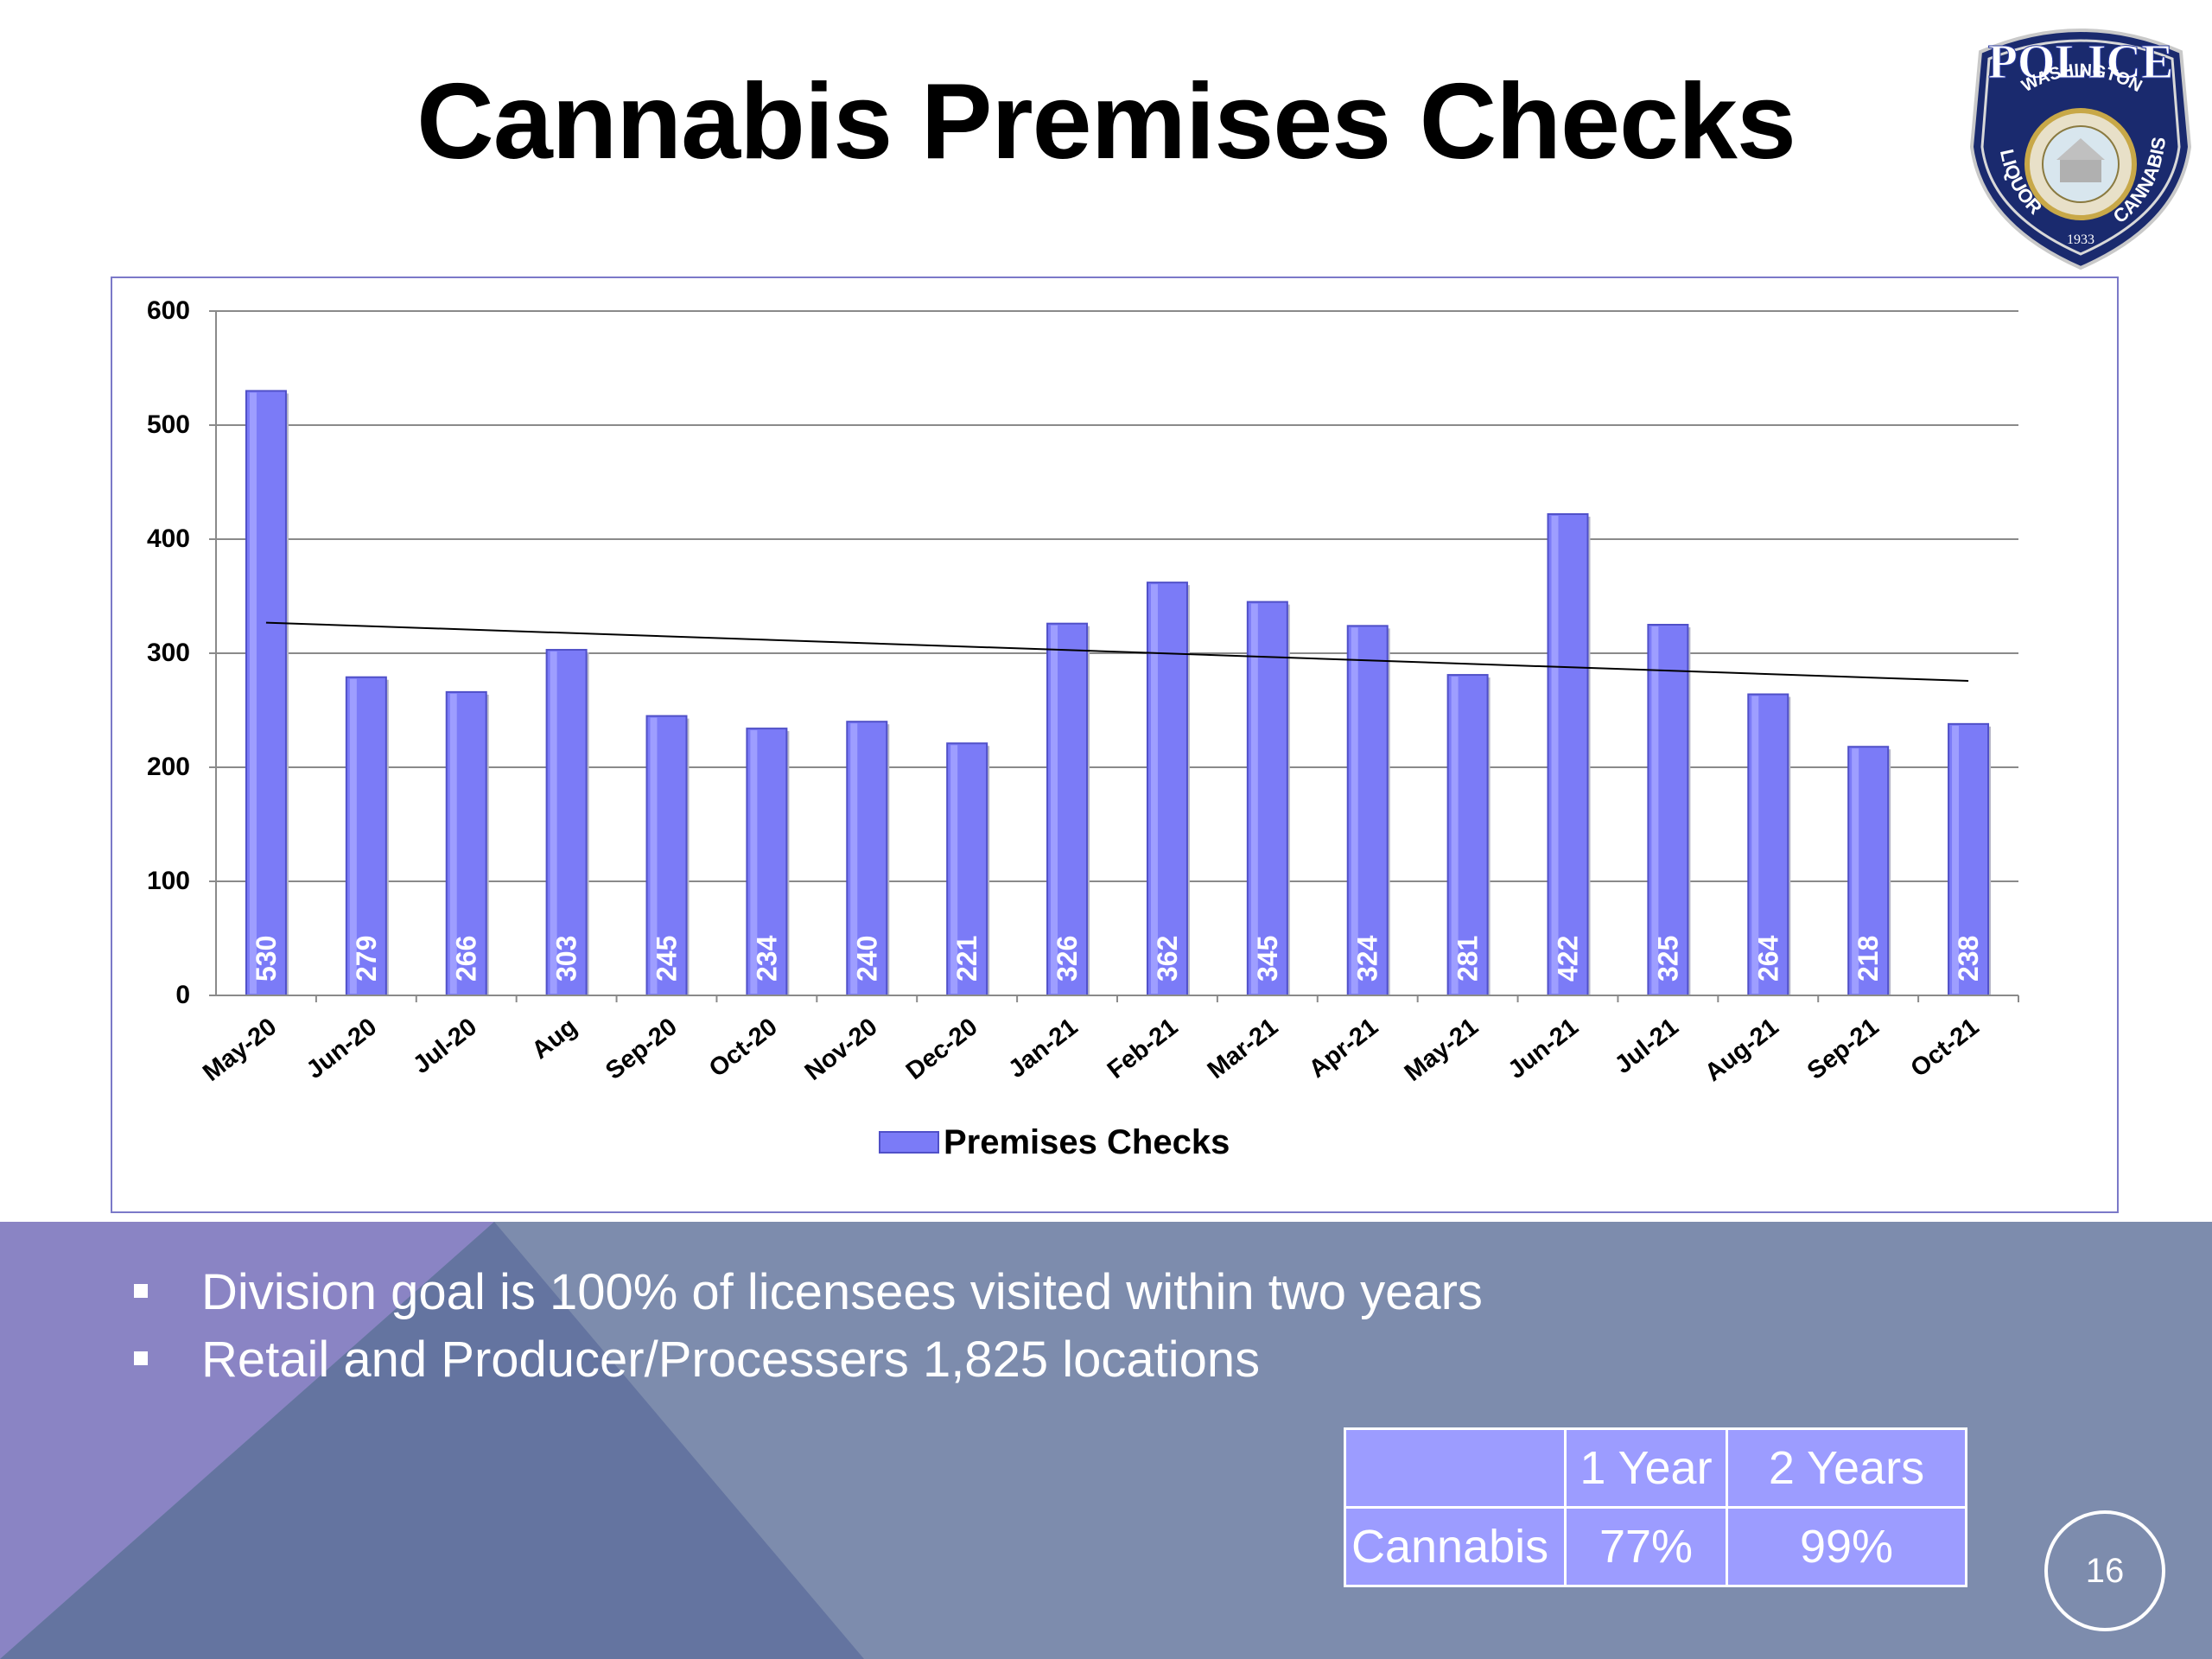  What do you see at coordinates (1167, 959) in the screenshot?
I see `data-label: 362` at bounding box center [1167, 959].